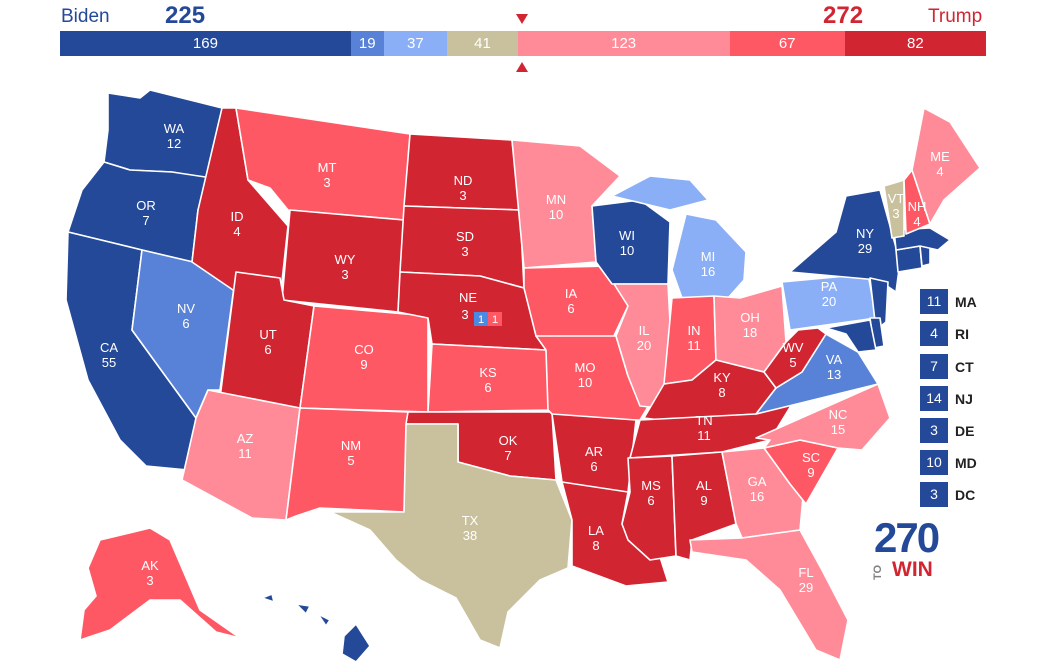  Describe the element at coordinates (327, 175) in the screenshot. I see `state-label-MT: MT 3` at that location.